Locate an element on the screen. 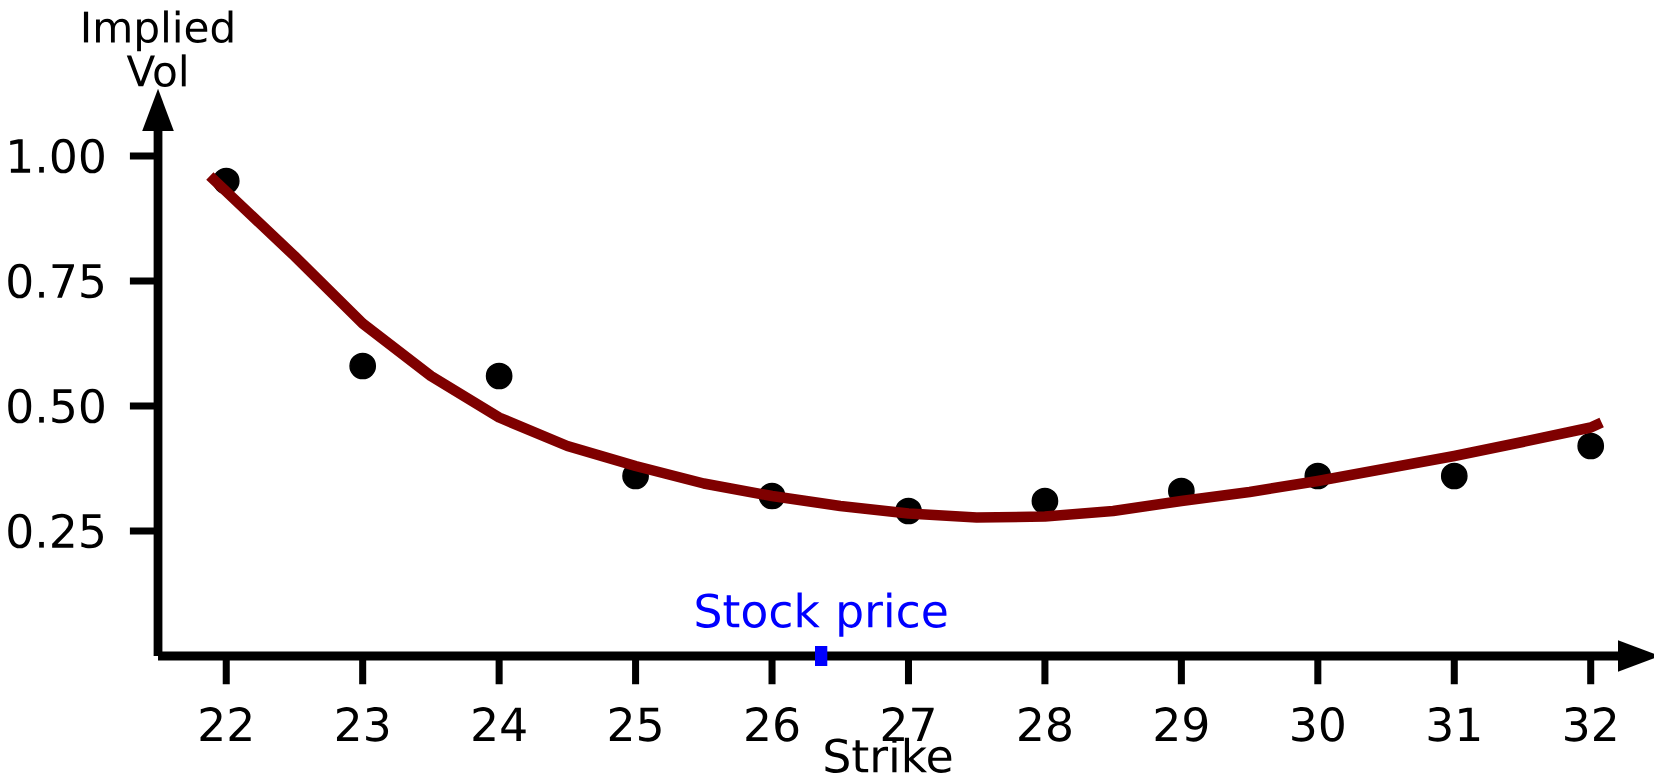 This screenshot has width=1654, height=781. y-tick-label: 0.75 is located at coordinates (55, 281).